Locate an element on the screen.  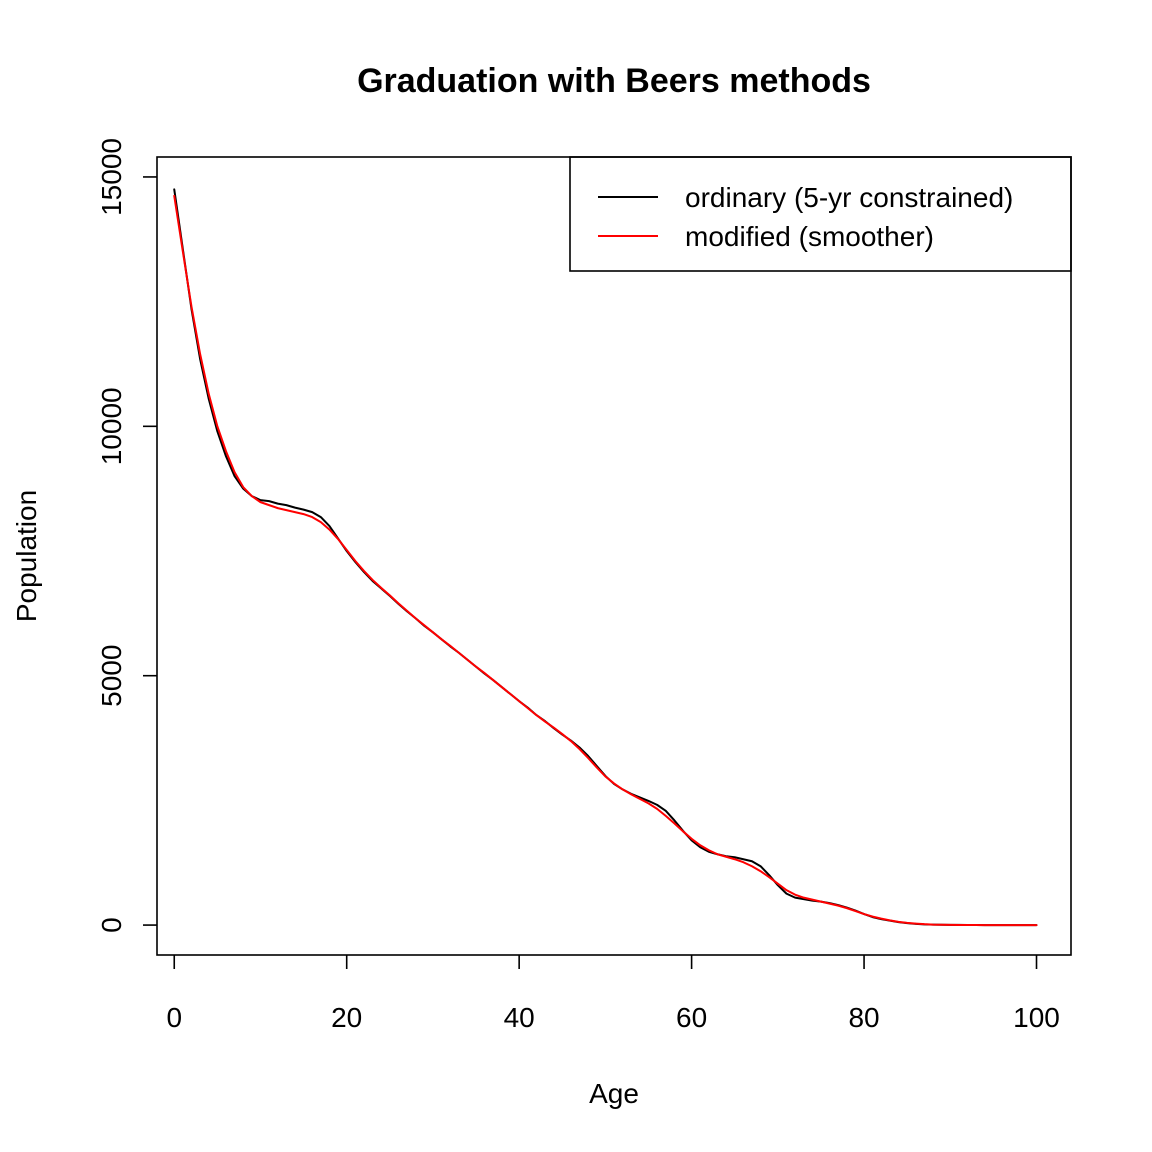
y-tick-label: 10000 is located at coordinates (111, 426).